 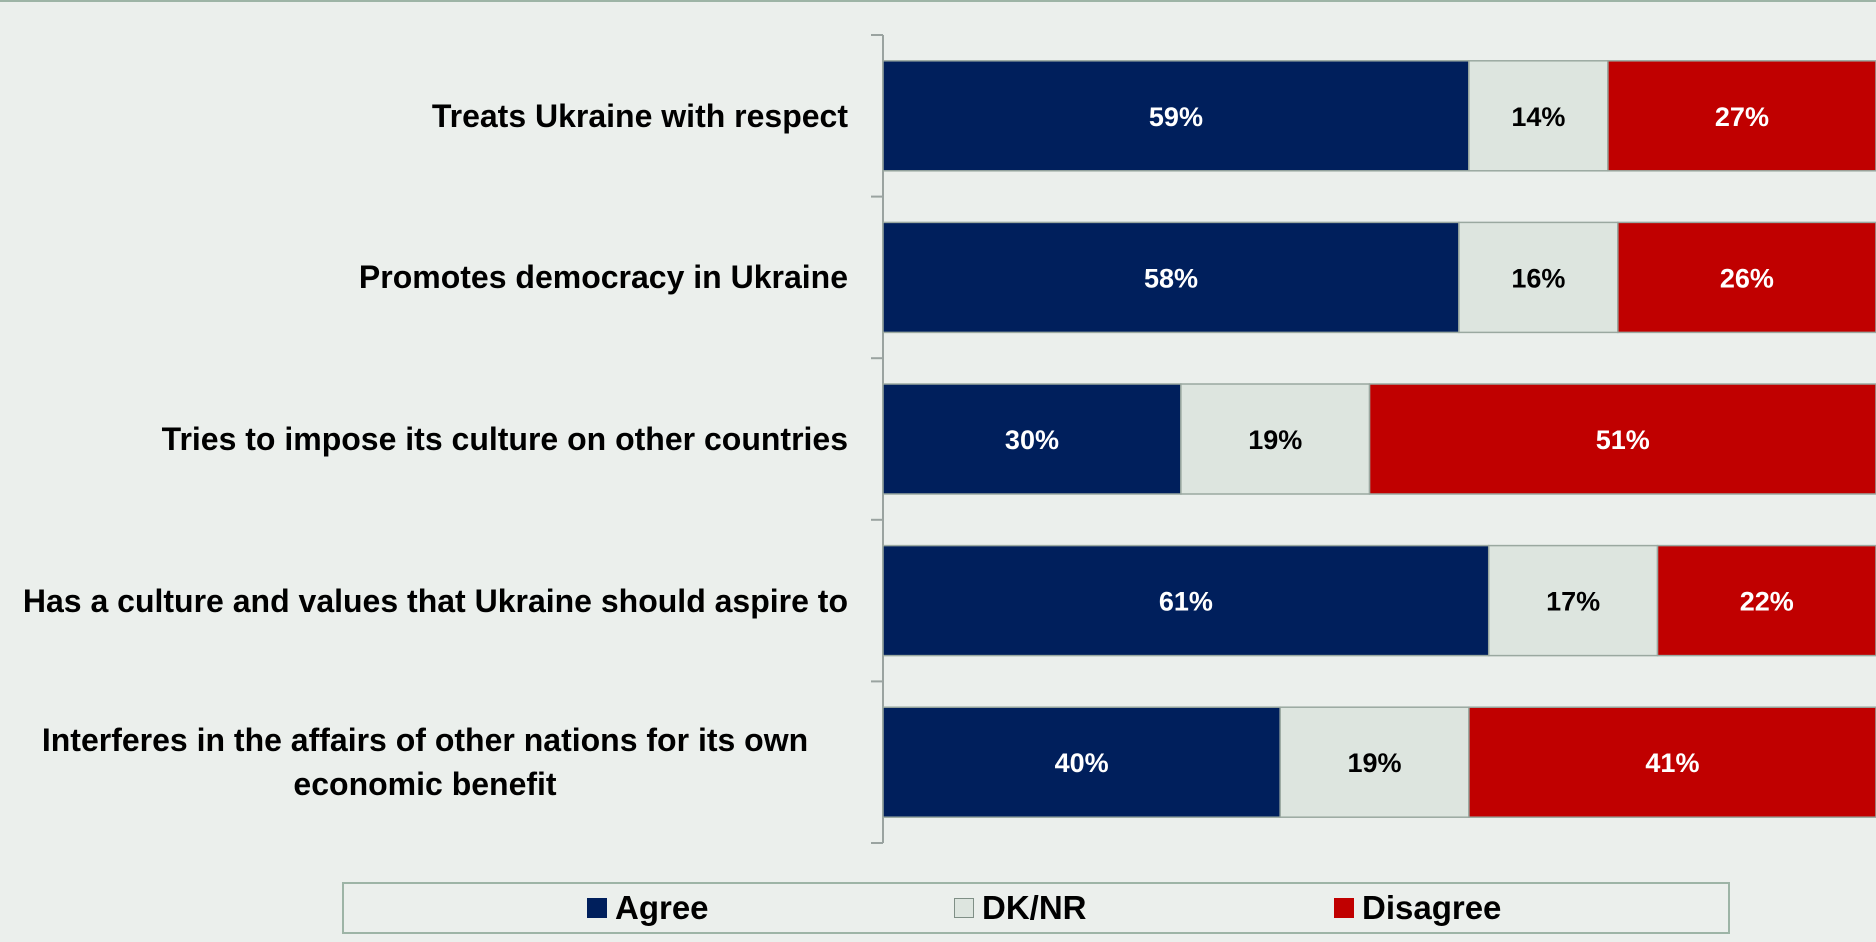 What do you see at coordinates (603, 277) in the screenshot?
I see `category-label: Promotes democracy in Ukraine` at bounding box center [603, 277].